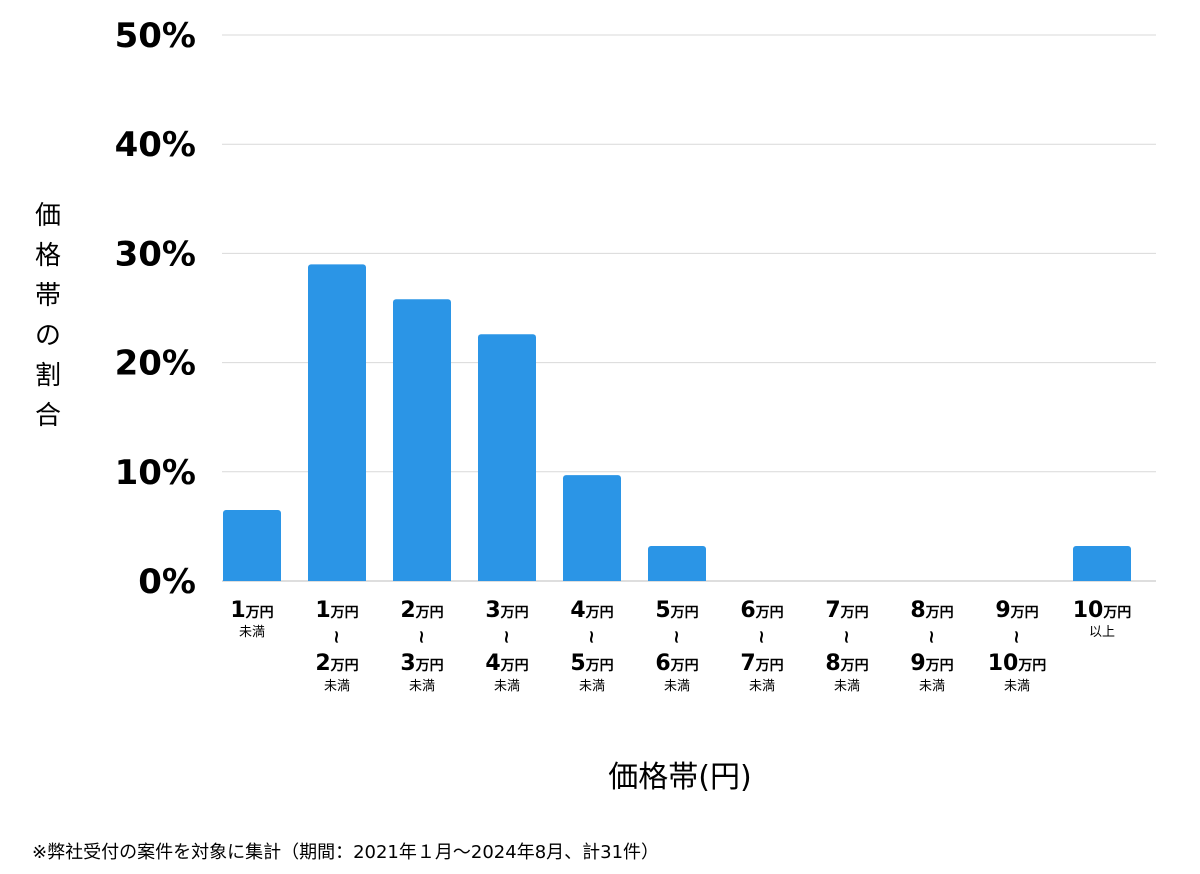 This screenshot has height=874, width=1200. I want to click on footnote: ※弊社受付の案件を対象に集計（期間：2021年１月〜2024年8月、計31件）, so click(346, 852).